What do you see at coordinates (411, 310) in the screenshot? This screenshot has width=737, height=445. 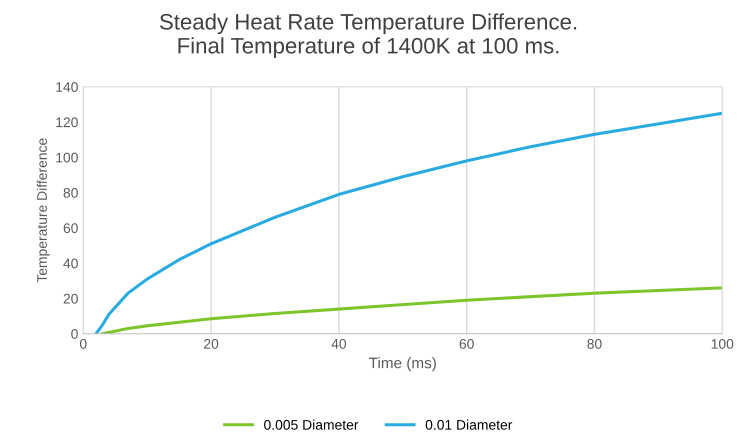 I see `line-series` at bounding box center [411, 310].